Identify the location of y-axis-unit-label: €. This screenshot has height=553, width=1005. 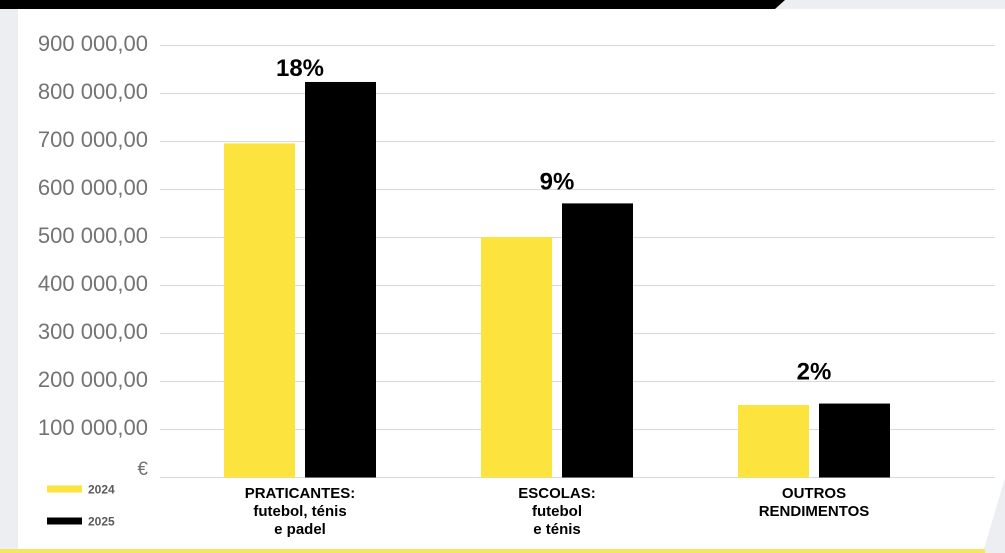
(142, 469).